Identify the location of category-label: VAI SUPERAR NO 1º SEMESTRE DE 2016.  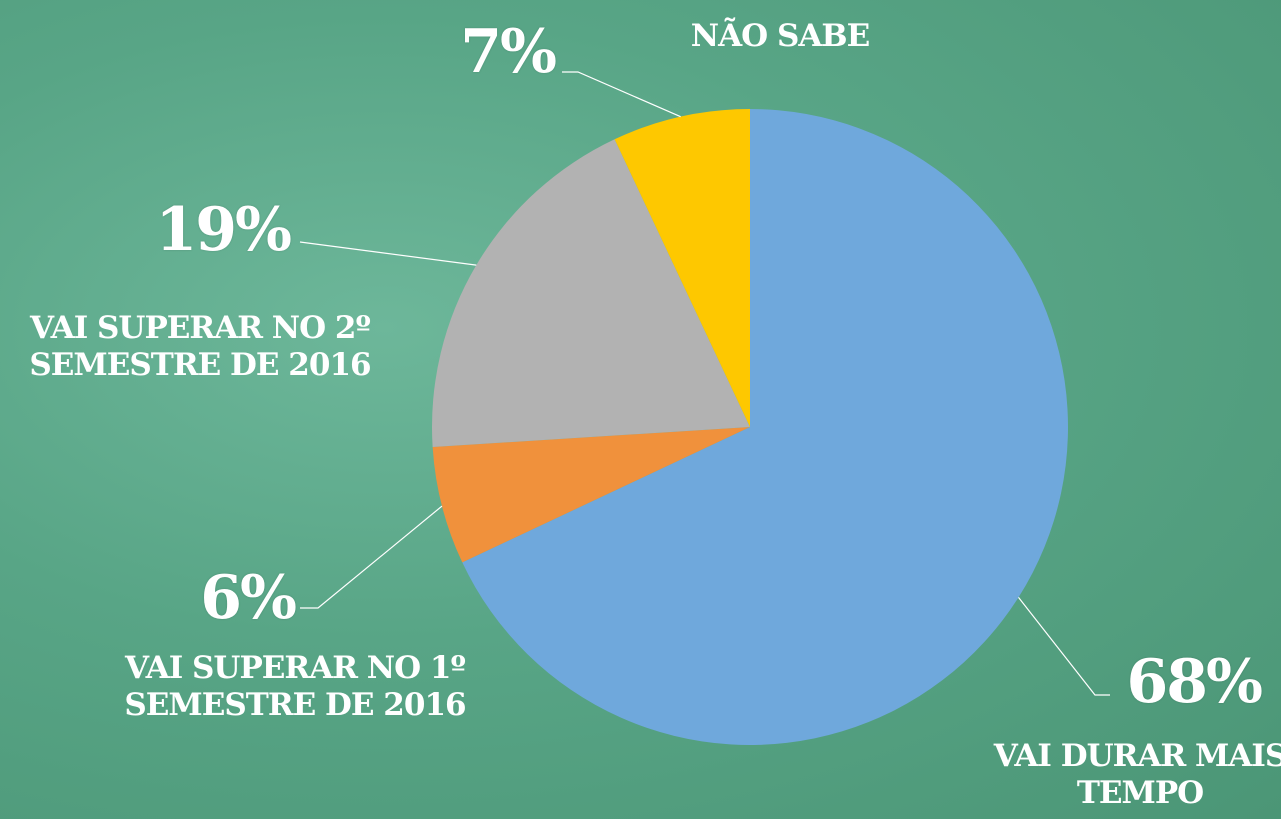
(295, 687).